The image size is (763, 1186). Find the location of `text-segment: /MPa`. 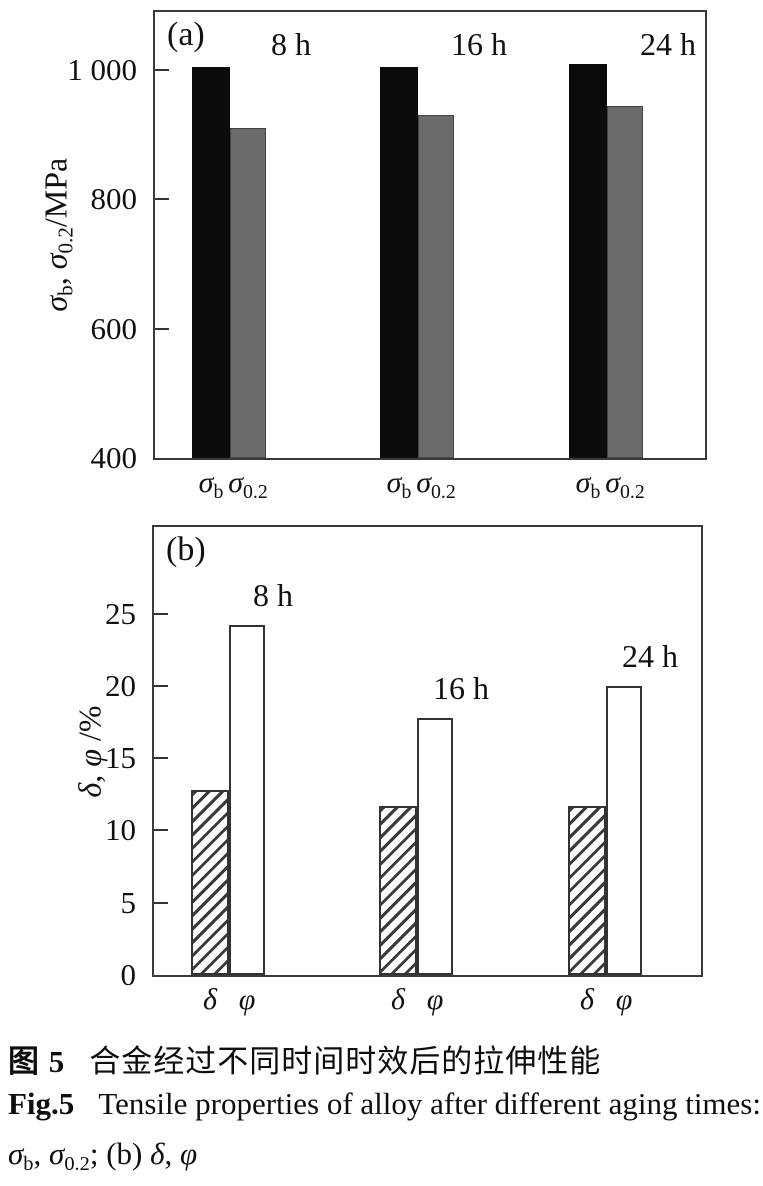

text-segment: /MPa is located at coordinates (55, 193).